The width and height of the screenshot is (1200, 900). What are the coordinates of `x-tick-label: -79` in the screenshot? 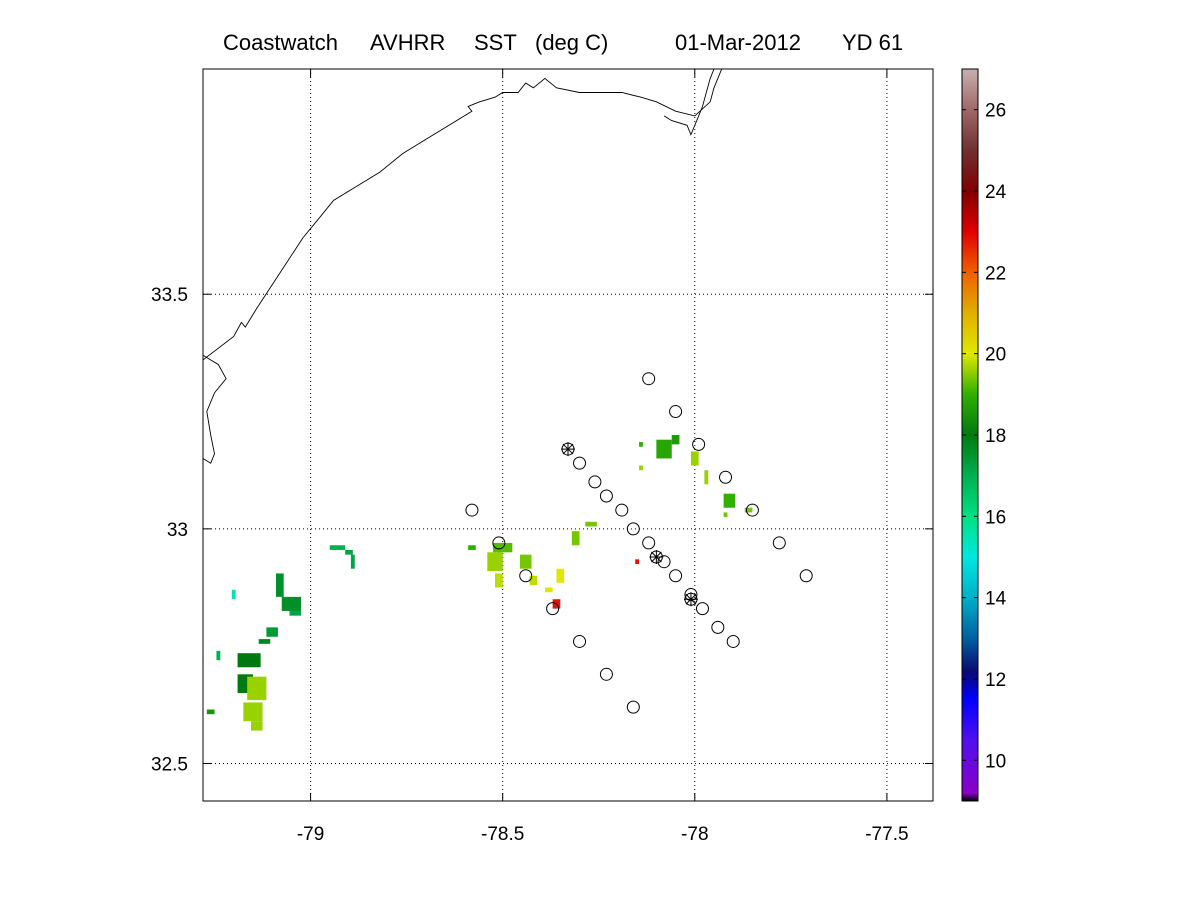 It's located at (310, 834).